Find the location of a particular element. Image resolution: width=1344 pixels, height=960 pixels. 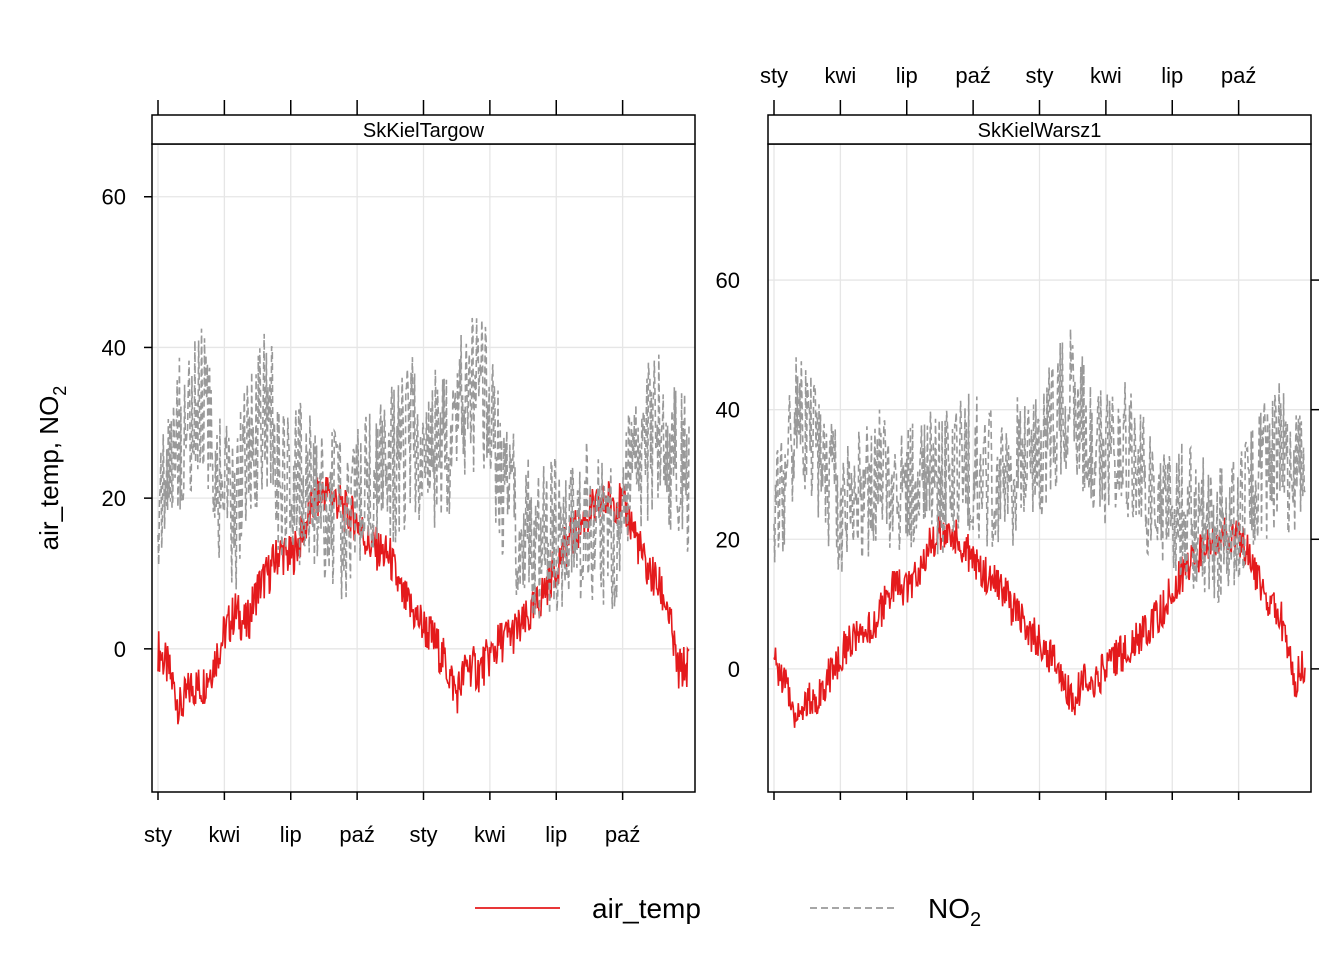

strip-label: SkKielTargow is located at coordinates (424, 131).